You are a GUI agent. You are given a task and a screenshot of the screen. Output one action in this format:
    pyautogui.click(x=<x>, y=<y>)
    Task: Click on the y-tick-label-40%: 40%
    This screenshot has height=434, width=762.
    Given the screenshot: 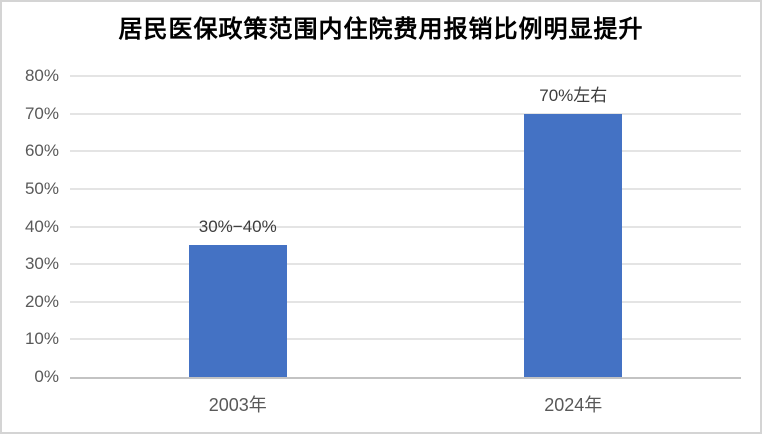 What is the action you would take?
    pyautogui.click(x=41, y=226)
    